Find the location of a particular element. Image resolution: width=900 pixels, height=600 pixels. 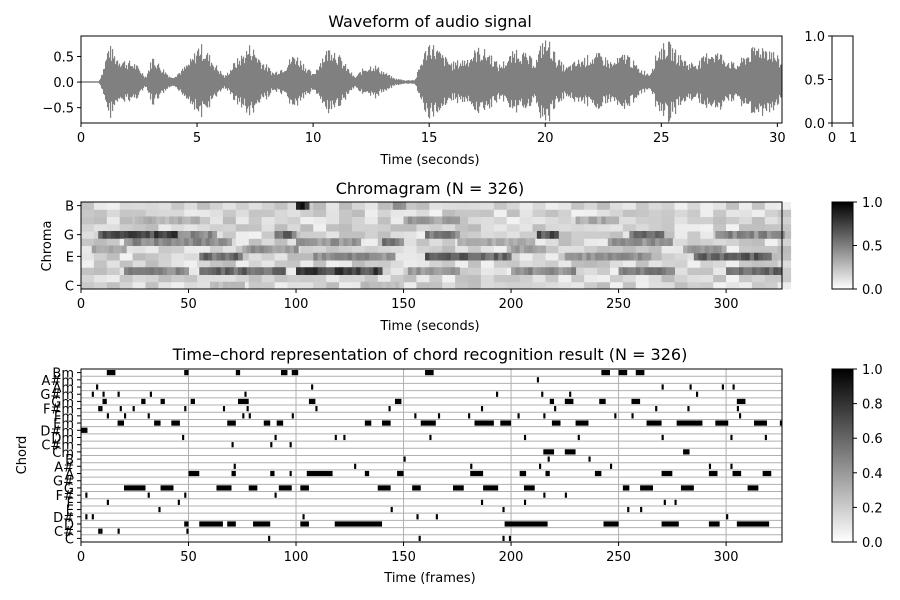

chromagram-x-tick-label: 250 is located at coordinates (618, 304).